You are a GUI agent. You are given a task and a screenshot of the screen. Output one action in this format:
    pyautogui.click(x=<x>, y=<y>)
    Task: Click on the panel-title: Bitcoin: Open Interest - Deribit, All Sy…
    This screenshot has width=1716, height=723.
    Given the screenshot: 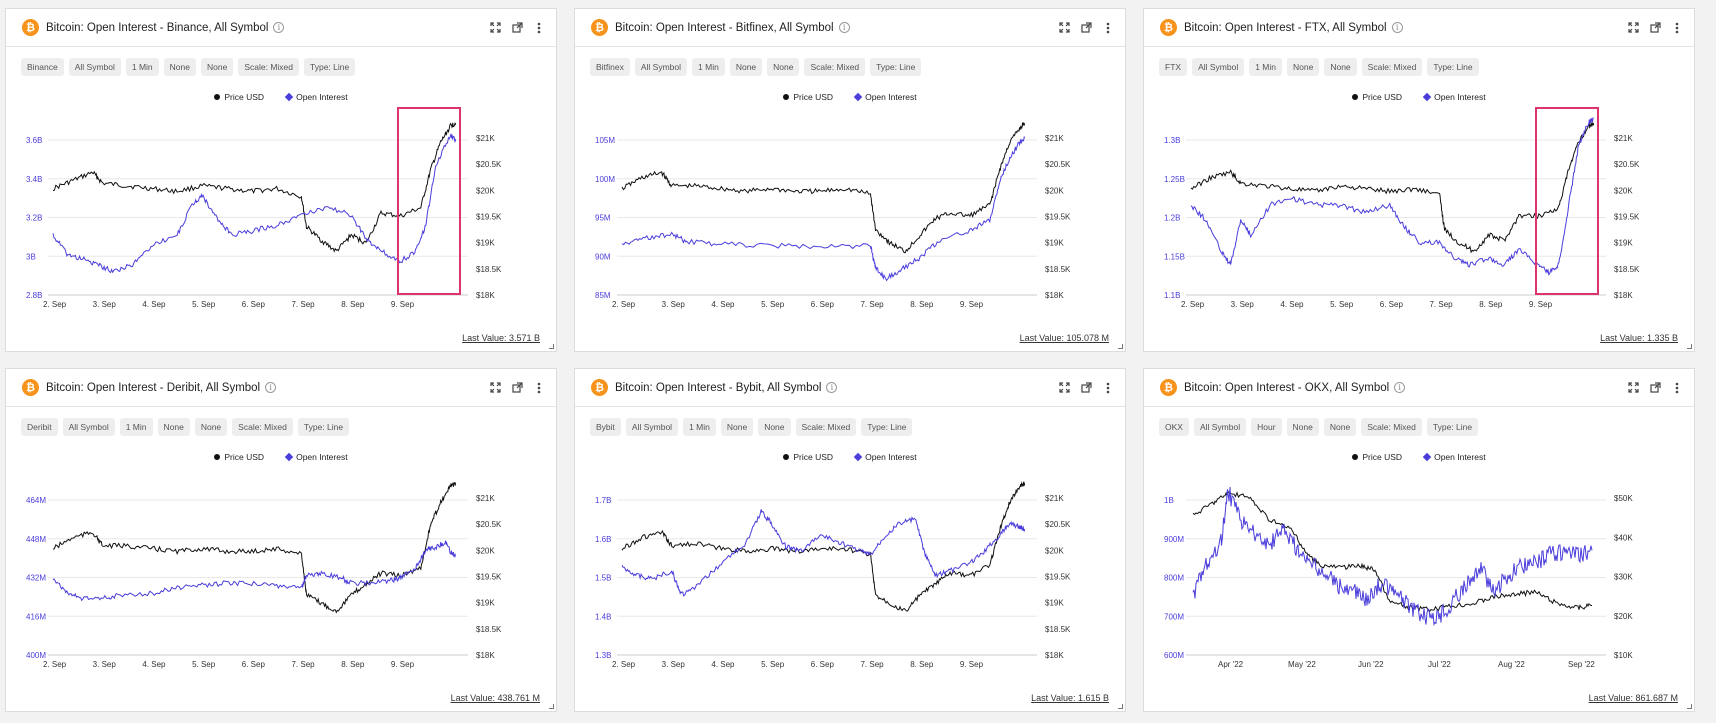 What is the action you would take?
    pyautogui.click(x=153, y=387)
    